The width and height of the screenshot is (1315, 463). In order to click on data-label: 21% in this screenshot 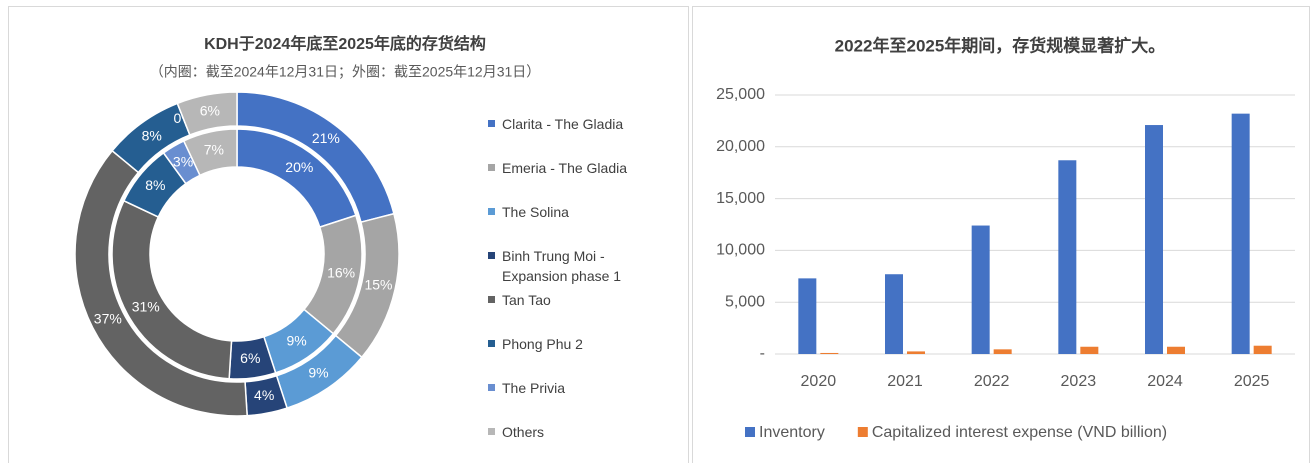, I will do `click(326, 138)`.